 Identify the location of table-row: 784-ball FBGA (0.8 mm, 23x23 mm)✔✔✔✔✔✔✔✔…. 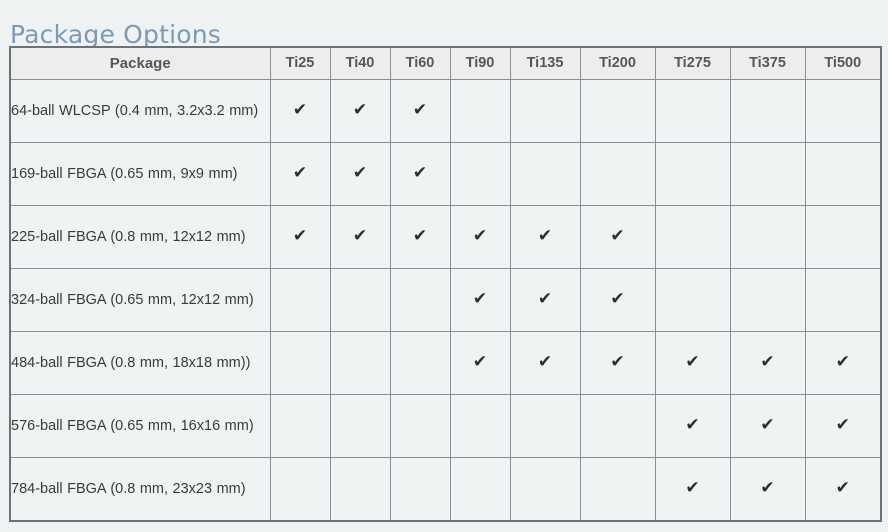
(445, 489).